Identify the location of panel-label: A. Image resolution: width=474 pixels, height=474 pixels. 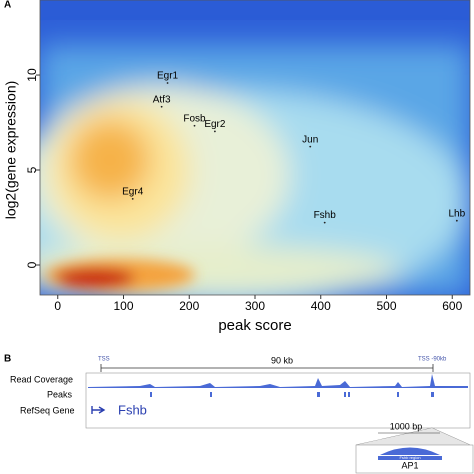
(7, 5).